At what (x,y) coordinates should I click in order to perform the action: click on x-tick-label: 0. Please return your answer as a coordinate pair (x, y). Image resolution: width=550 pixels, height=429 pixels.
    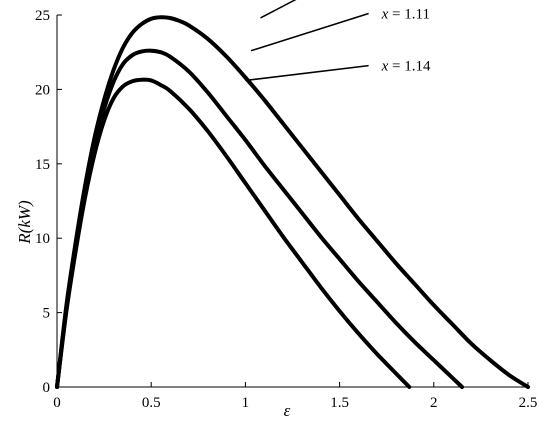
    Looking at the image, I should click on (57, 403).